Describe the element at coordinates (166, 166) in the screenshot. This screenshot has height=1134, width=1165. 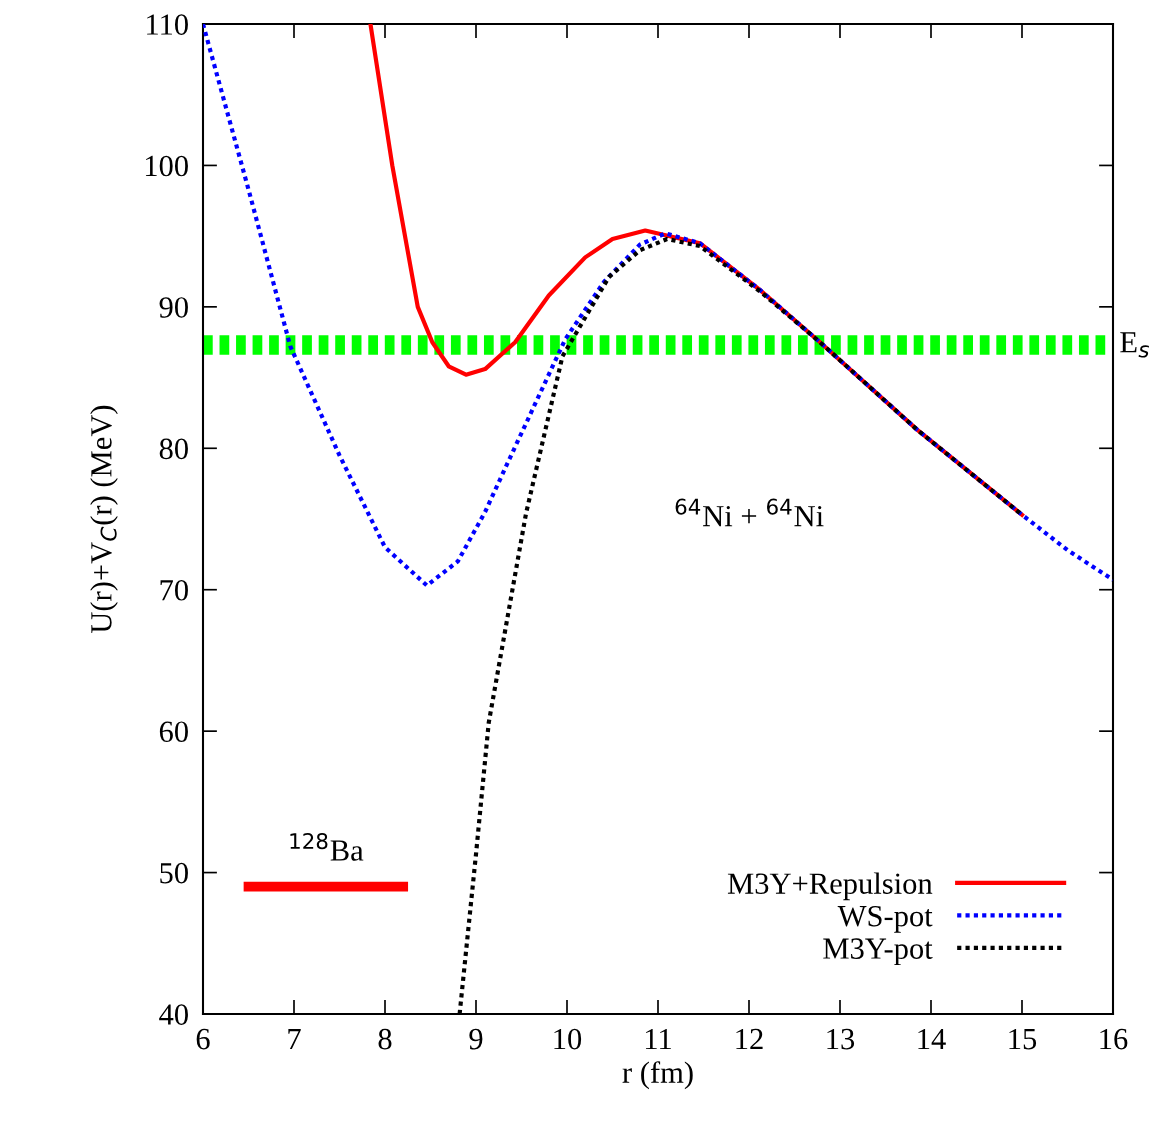
I see `y-tick-label: 100` at that location.